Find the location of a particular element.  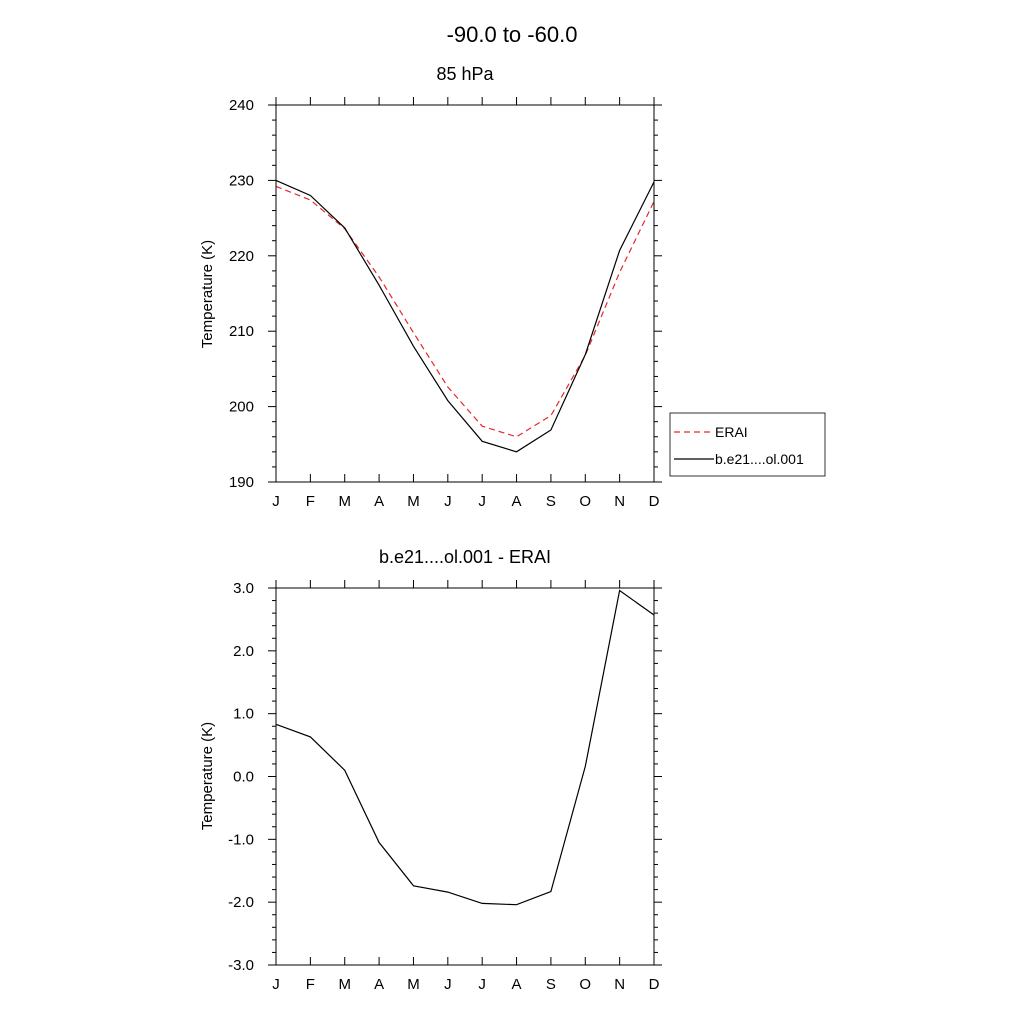

bottom-panel-title: b.e21....ol.001 - ERAI is located at coordinates (465, 557).